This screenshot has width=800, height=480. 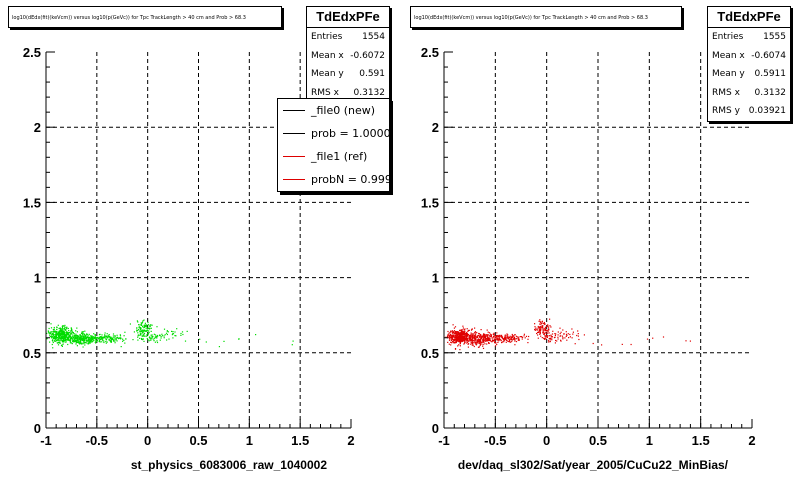 What do you see at coordinates (348, 17) in the screenshot?
I see `stats-name: TdEdxPFe` at bounding box center [348, 17].